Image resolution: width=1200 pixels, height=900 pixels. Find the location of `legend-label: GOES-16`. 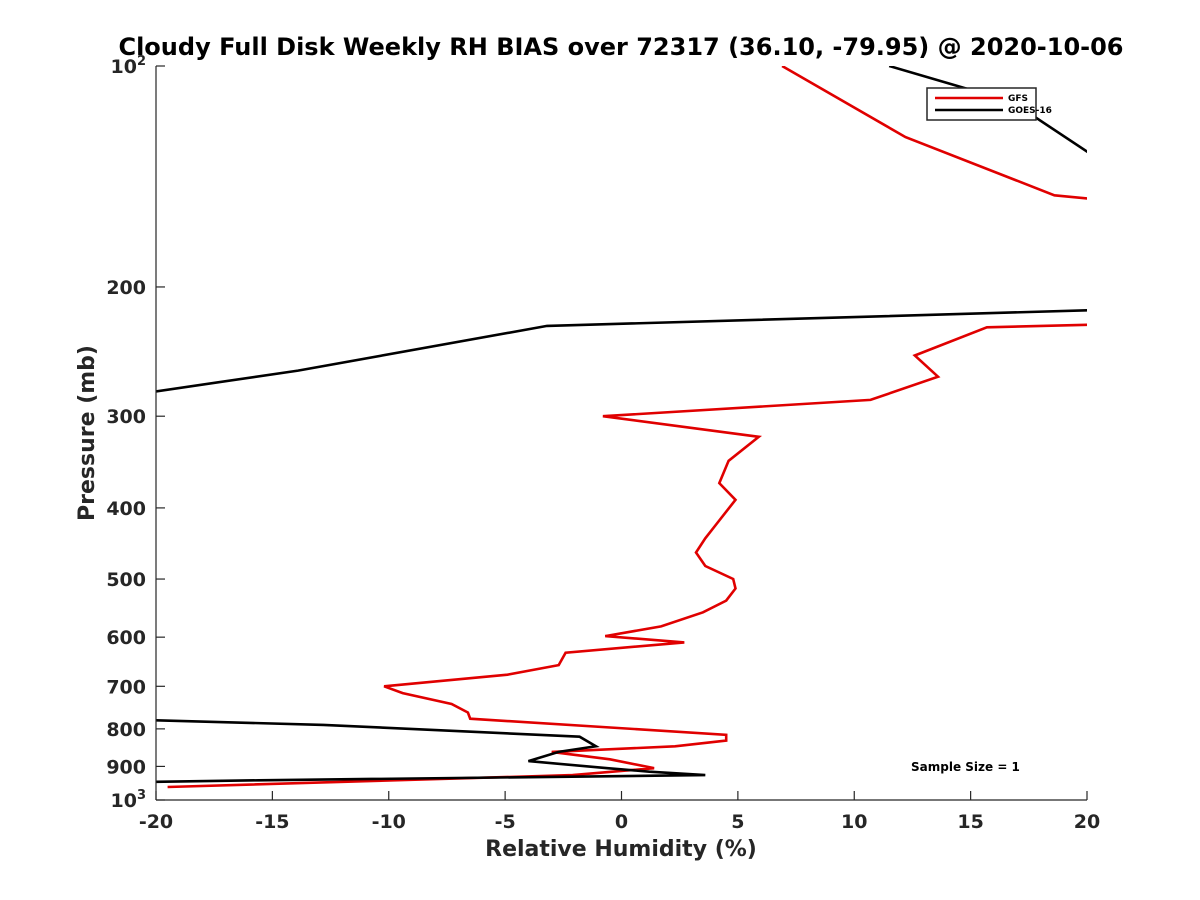

legend-label: GOES-16 is located at coordinates (1030, 111).